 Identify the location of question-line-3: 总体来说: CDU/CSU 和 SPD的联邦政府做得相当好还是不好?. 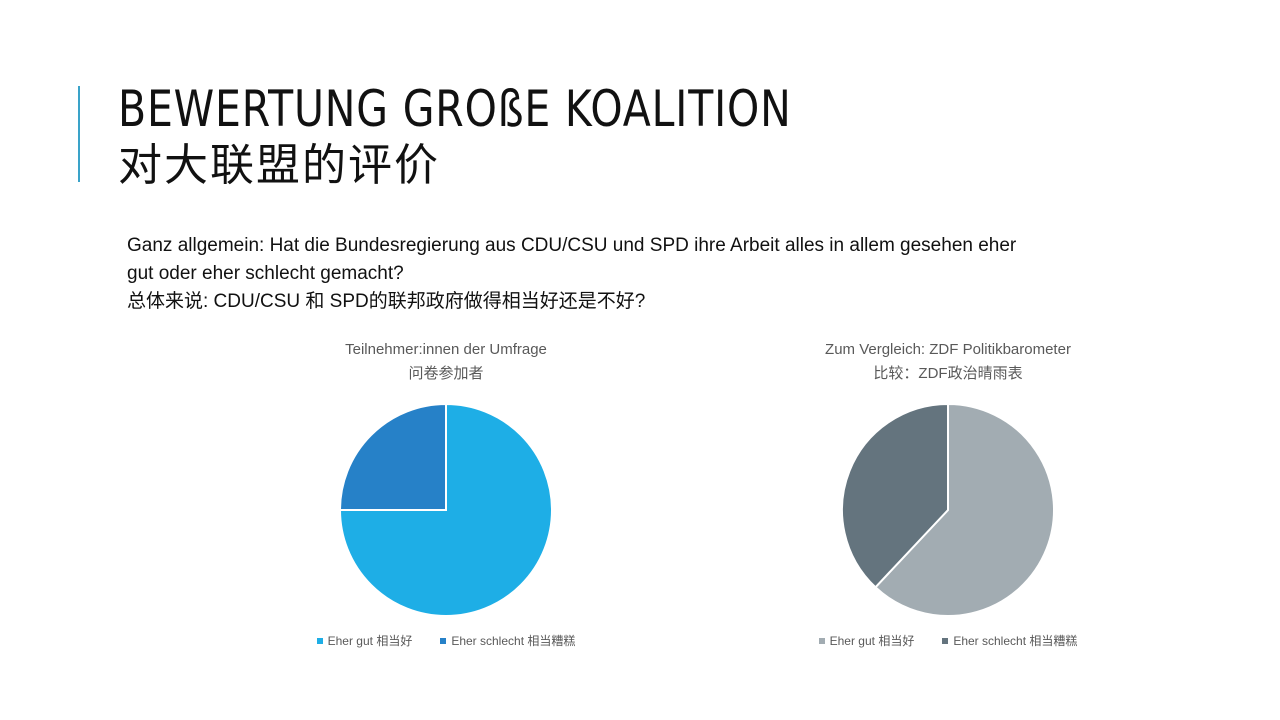
(386, 301).